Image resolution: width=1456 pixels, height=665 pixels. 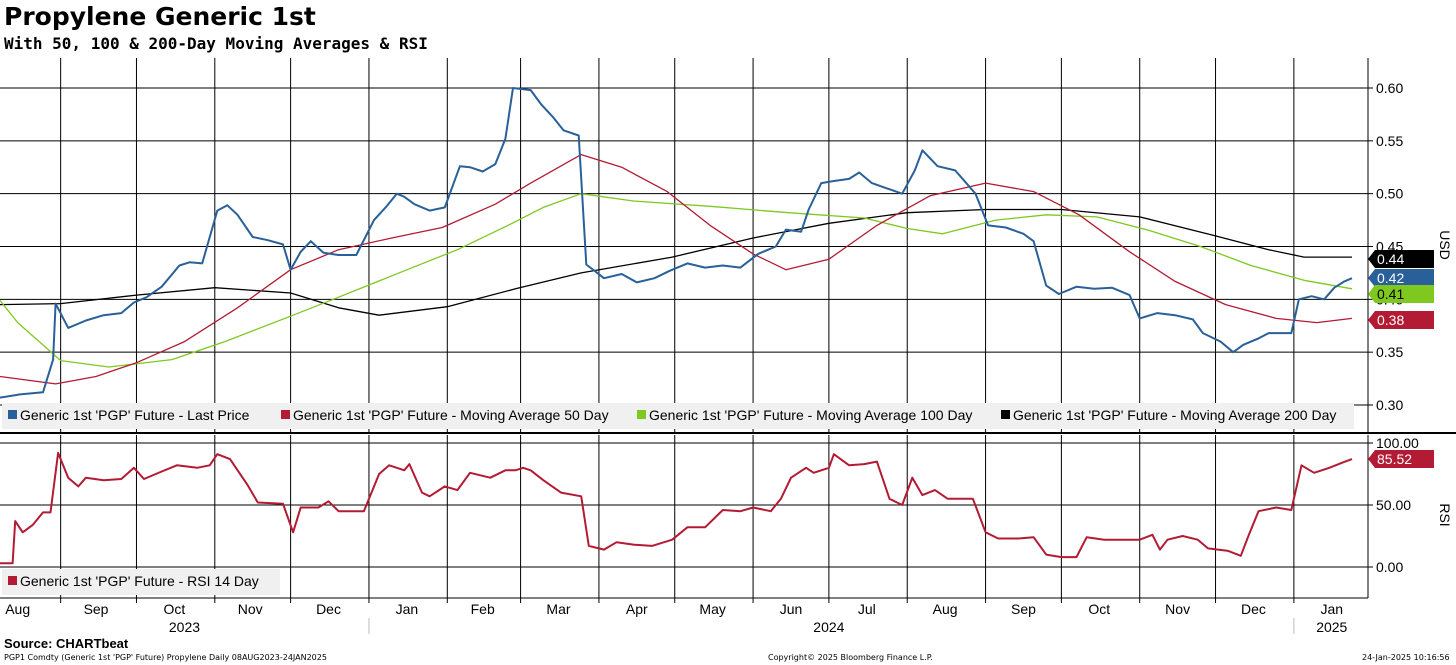 I want to click on price-tick-label: 0.60, so click(x=1389, y=88).